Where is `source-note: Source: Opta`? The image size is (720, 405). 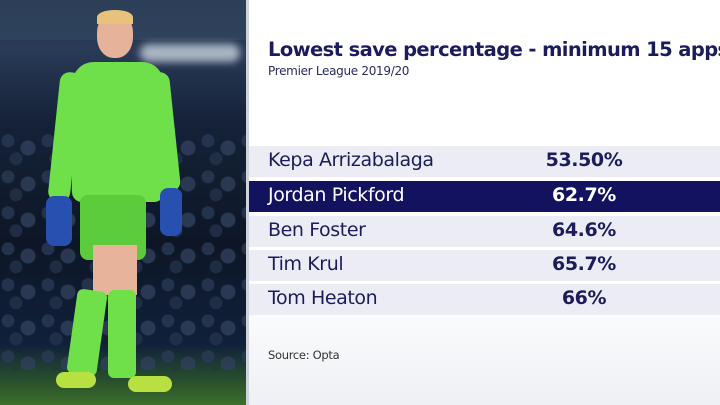 source-note: Source: Opta is located at coordinates (304, 355).